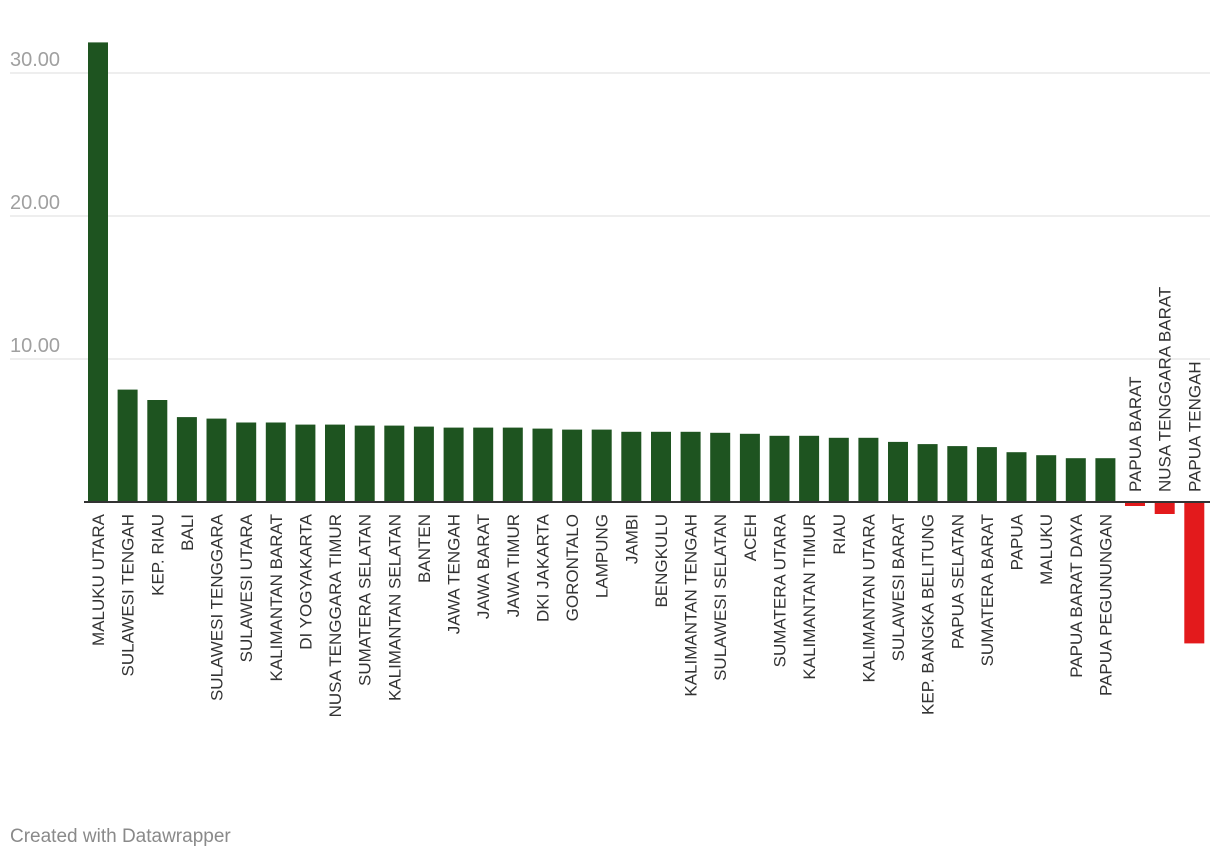 This screenshot has width=1220, height=862. I want to click on category-label: SULAWESI BARAT, so click(898, 587).